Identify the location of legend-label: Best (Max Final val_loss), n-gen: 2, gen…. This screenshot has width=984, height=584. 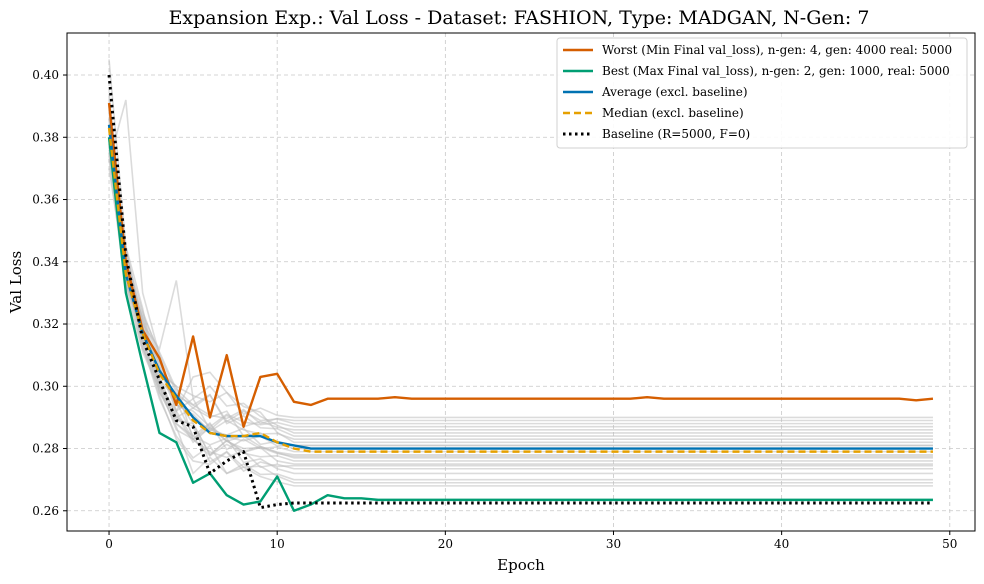
(776, 71).